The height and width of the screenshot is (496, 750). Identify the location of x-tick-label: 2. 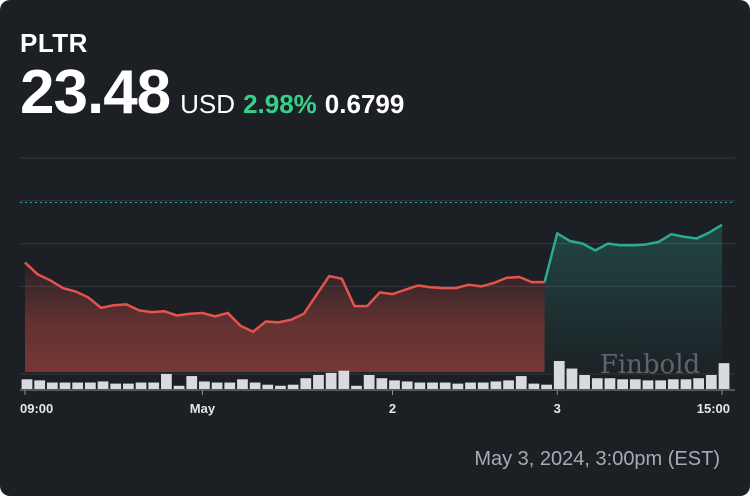
(392, 408).